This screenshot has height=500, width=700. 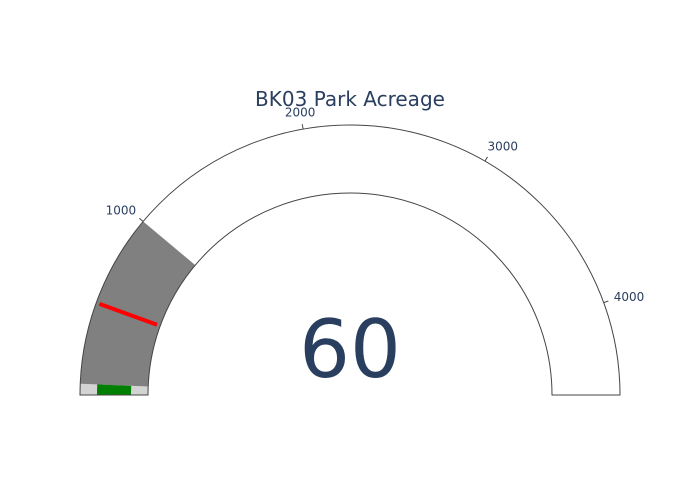 What do you see at coordinates (300, 112) in the screenshot?
I see `gauge-tick-label-2: 2000` at bounding box center [300, 112].